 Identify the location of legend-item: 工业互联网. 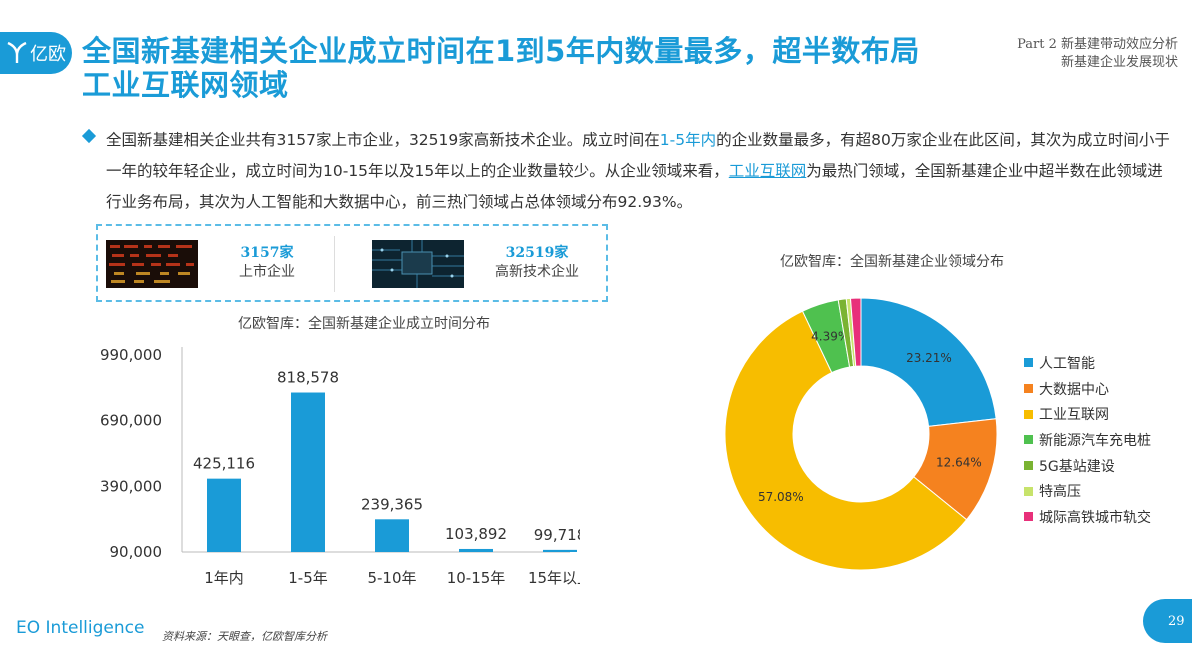
(1087, 414).